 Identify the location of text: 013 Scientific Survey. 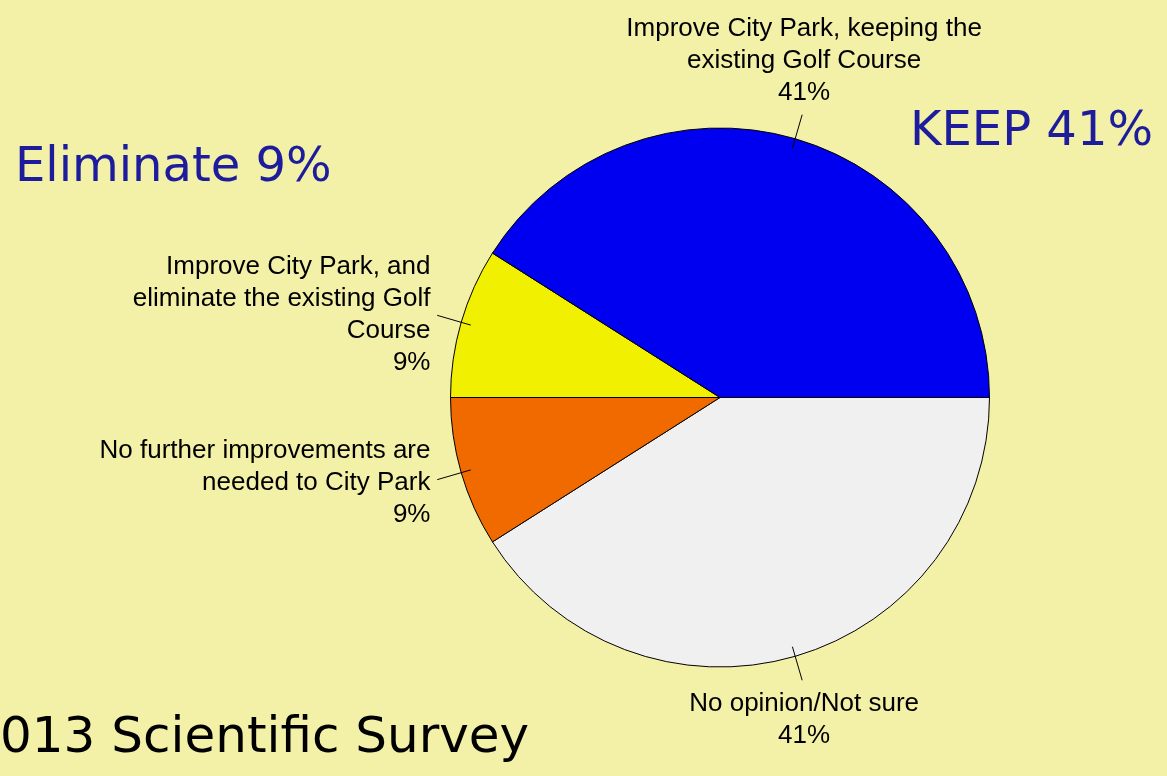
(265, 735).